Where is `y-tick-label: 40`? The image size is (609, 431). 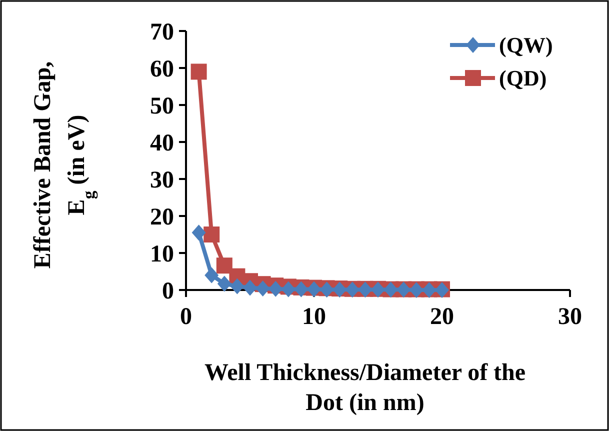
y-tick-label: 40 is located at coordinates (162, 143).